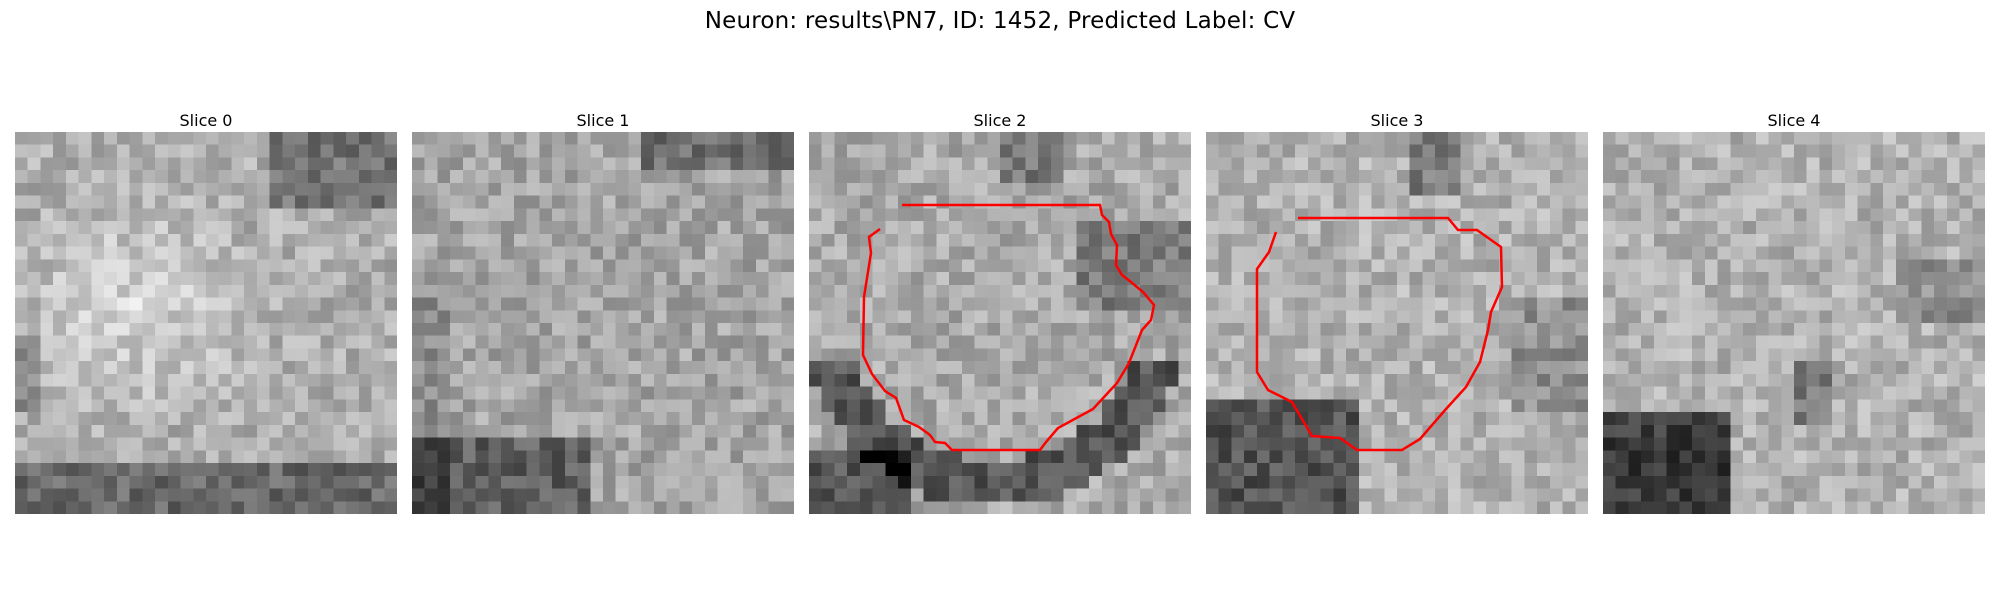  What do you see at coordinates (603, 120) in the screenshot?
I see `slice-title: Slice 1` at bounding box center [603, 120].